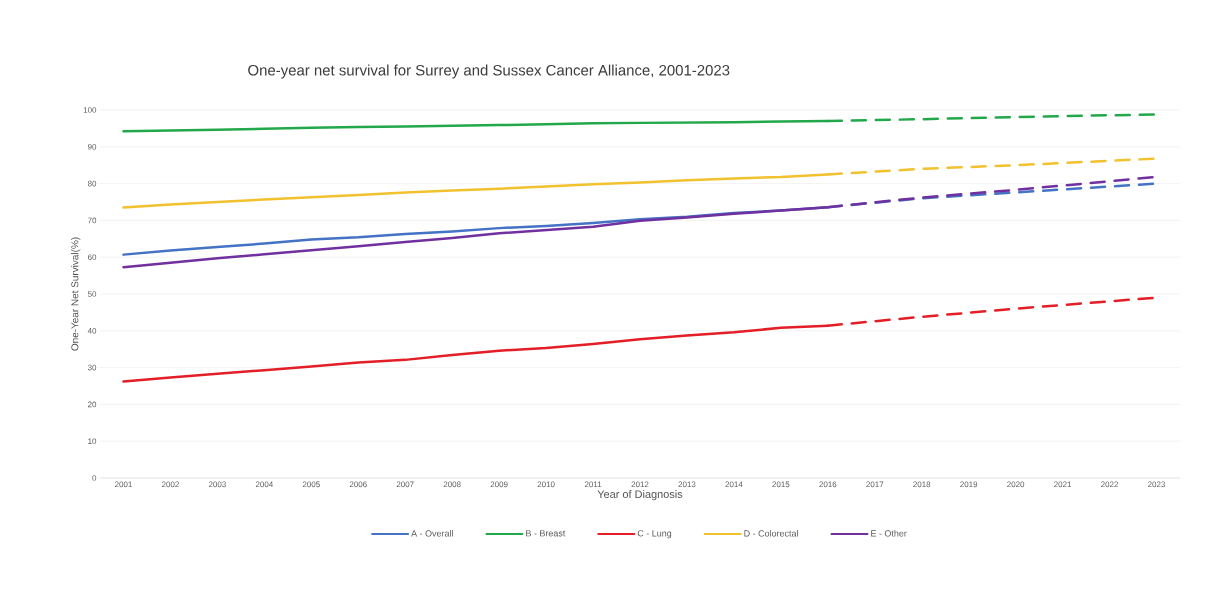 The height and width of the screenshot is (611, 1213). What do you see at coordinates (771, 533) in the screenshot?
I see `legend-label: D - Colorectal` at bounding box center [771, 533].